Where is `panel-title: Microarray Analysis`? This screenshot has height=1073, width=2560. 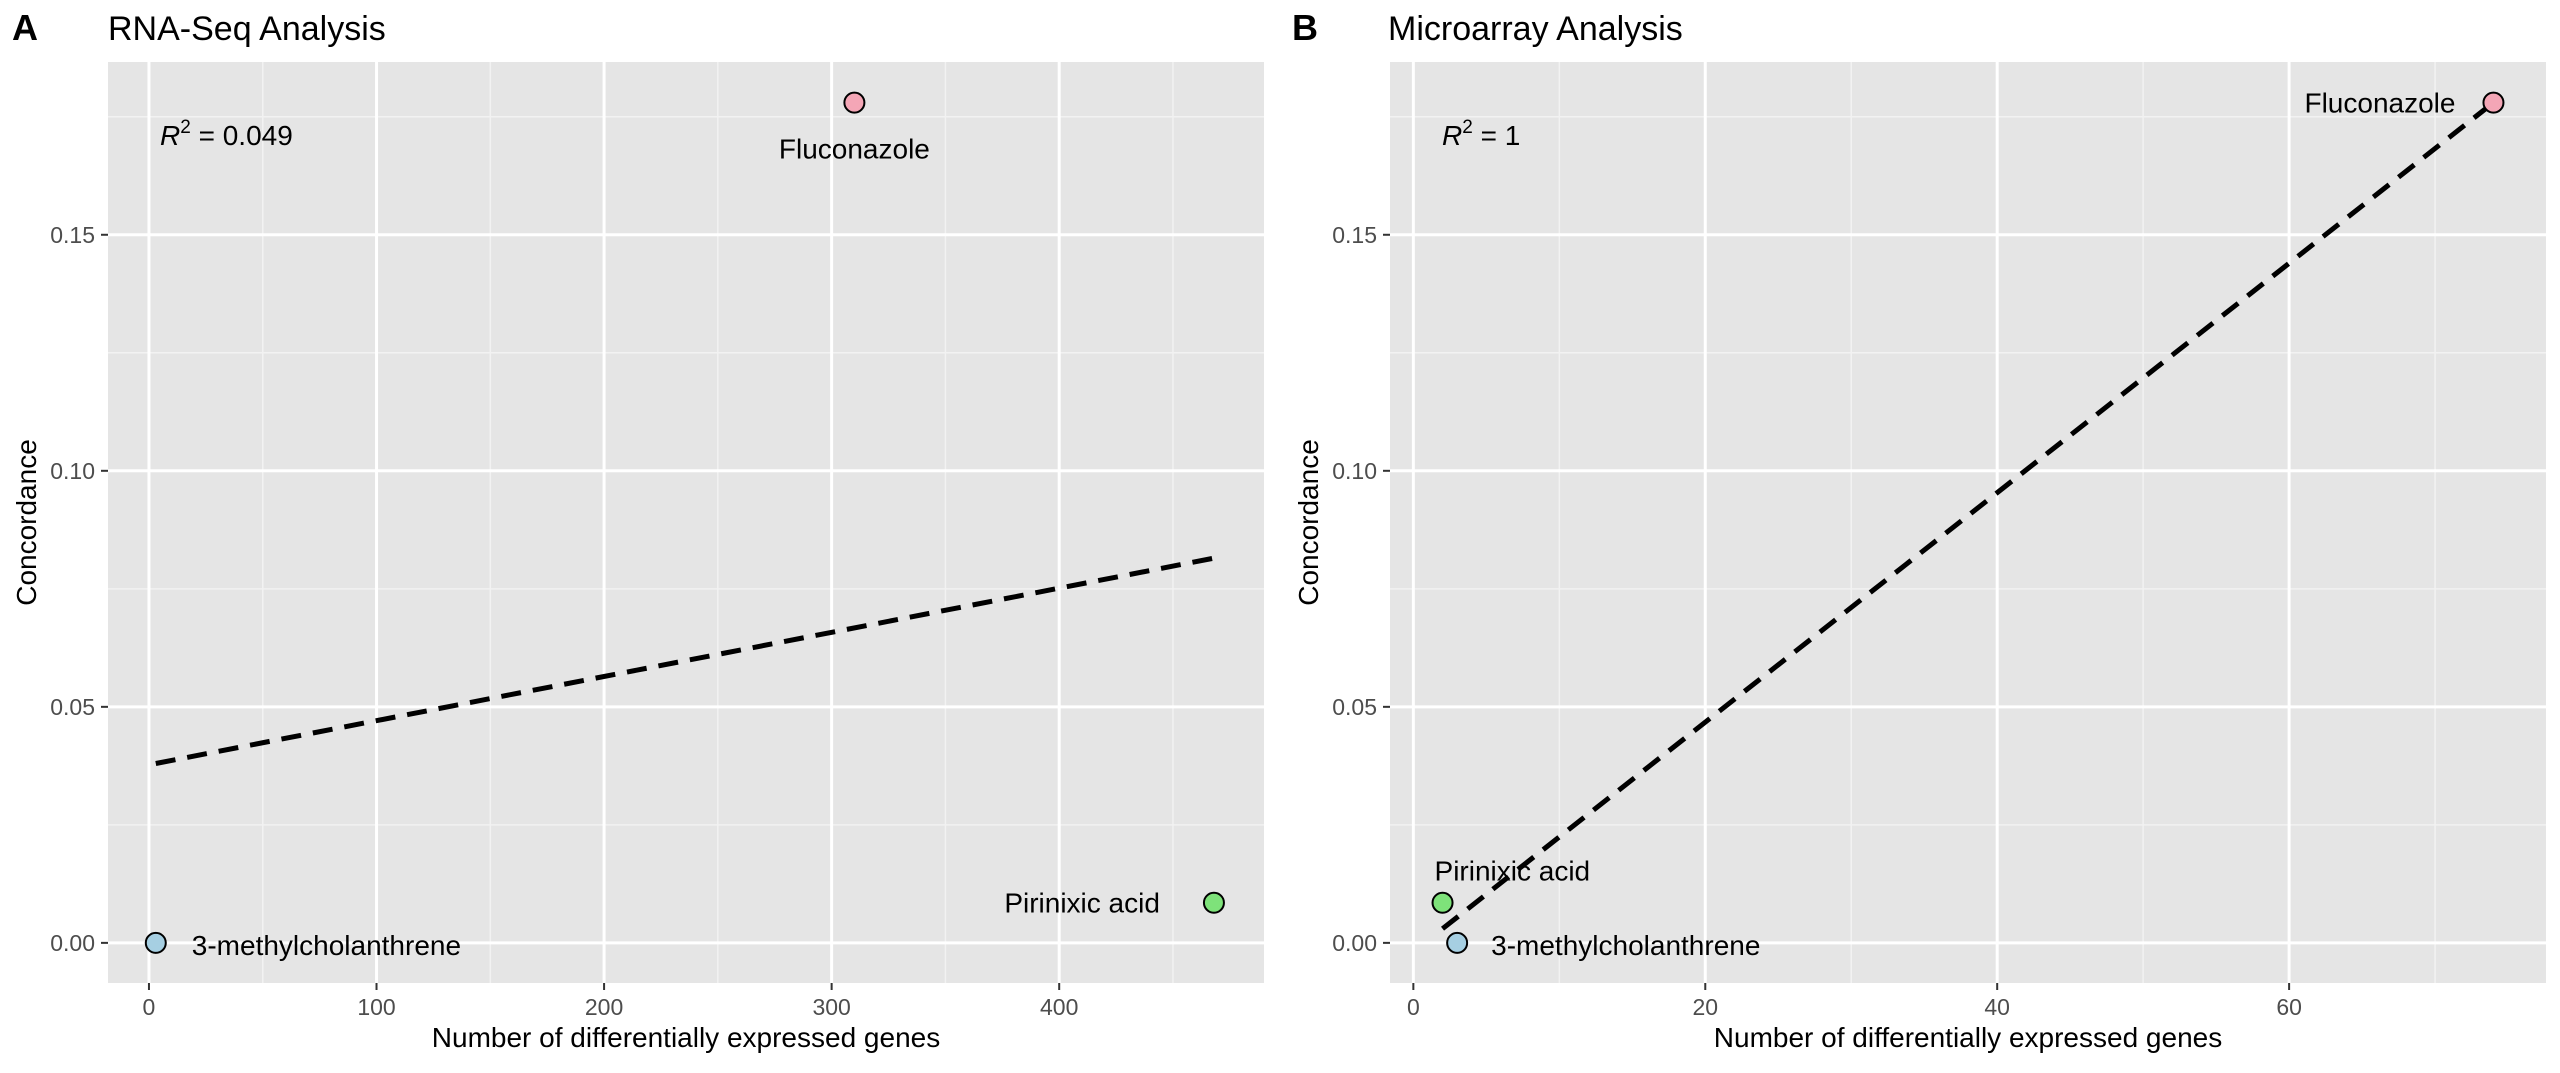 panel-title: Microarray Analysis is located at coordinates (1535, 29).